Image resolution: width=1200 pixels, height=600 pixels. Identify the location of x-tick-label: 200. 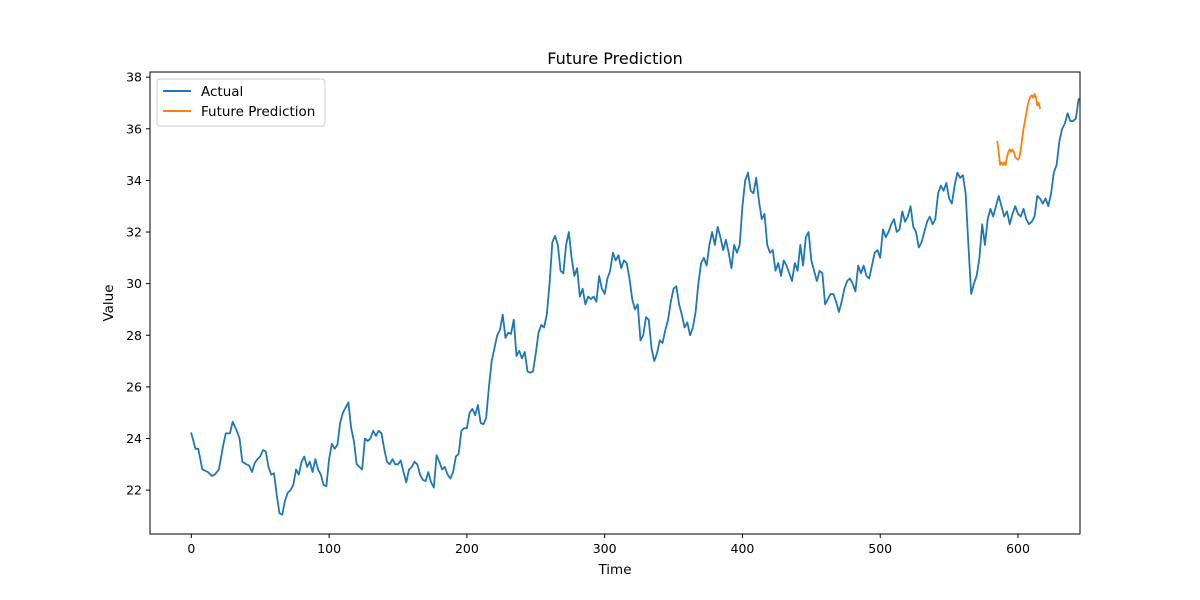
(467, 548).